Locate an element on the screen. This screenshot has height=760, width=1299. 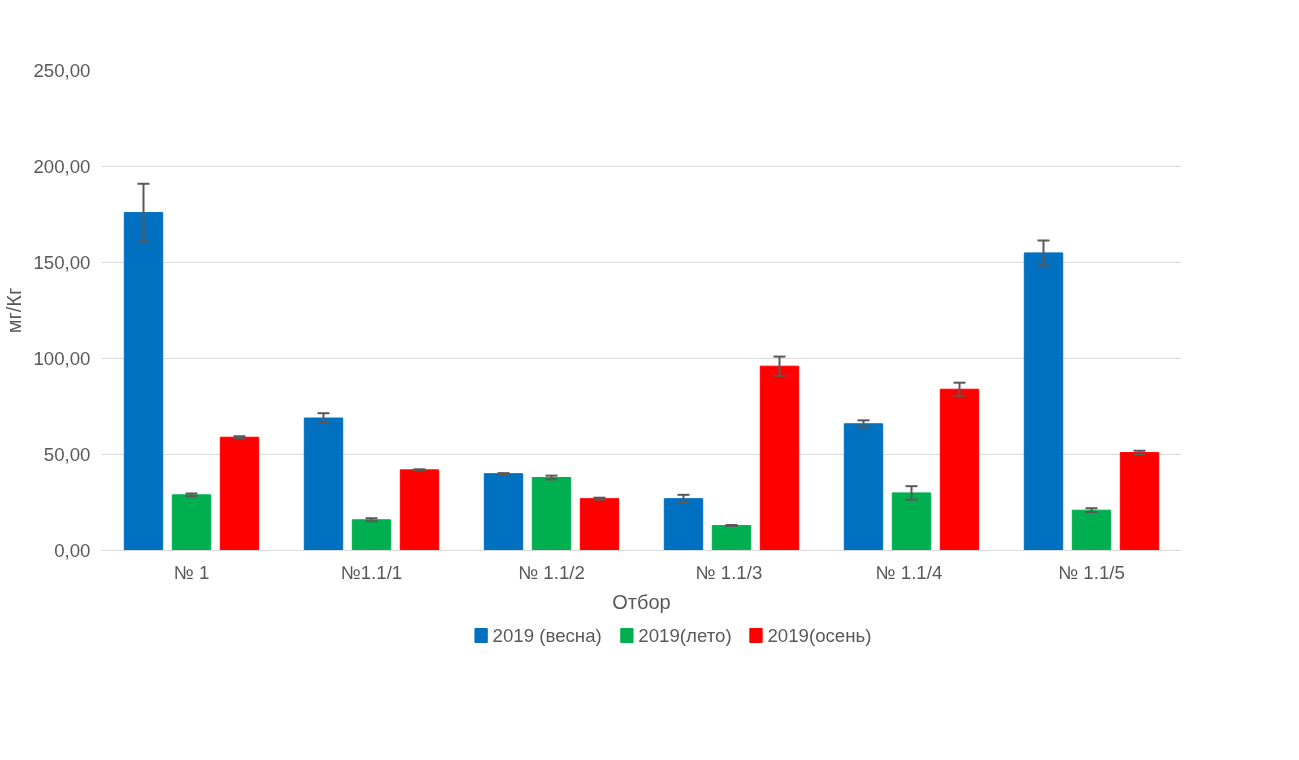
legend-label: 2019 (весна) is located at coordinates (547, 635).